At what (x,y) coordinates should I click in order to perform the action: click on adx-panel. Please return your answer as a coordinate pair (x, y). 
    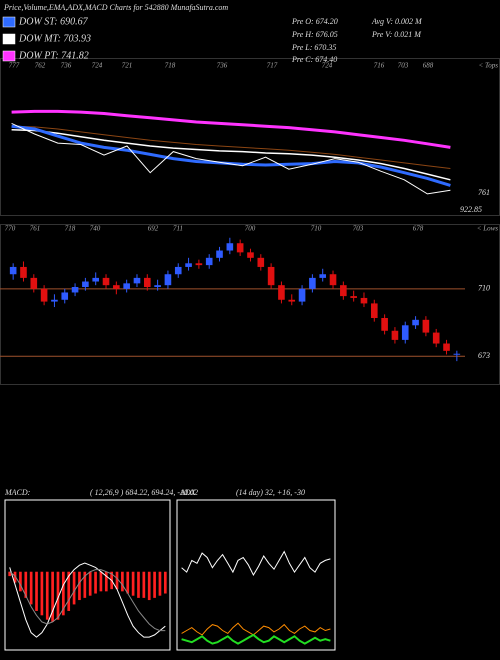
    Looking at the image, I should click on (256, 575).